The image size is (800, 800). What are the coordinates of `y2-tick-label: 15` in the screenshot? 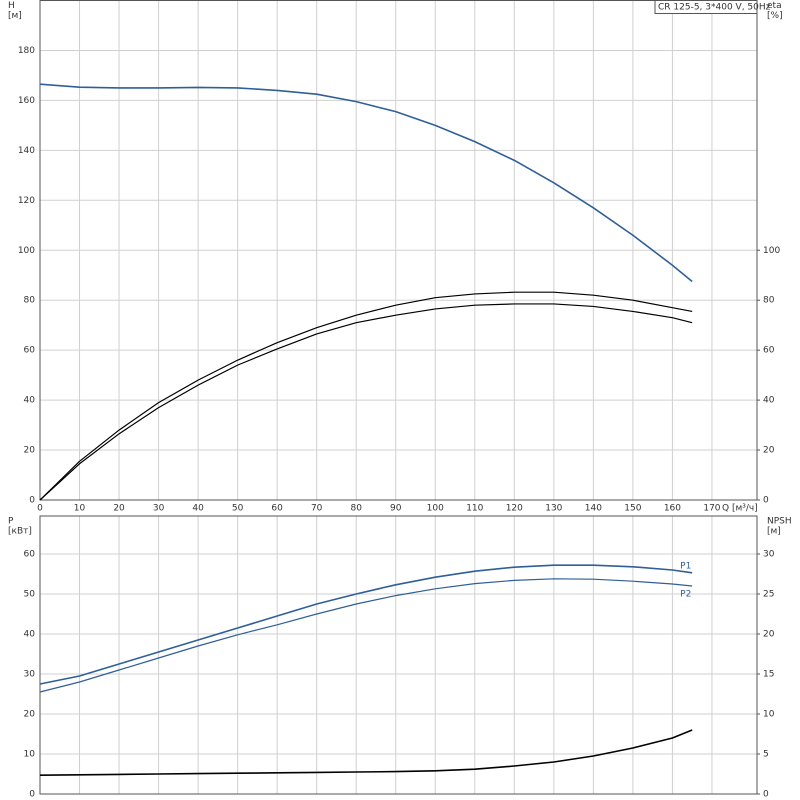 It's located at (768, 675).